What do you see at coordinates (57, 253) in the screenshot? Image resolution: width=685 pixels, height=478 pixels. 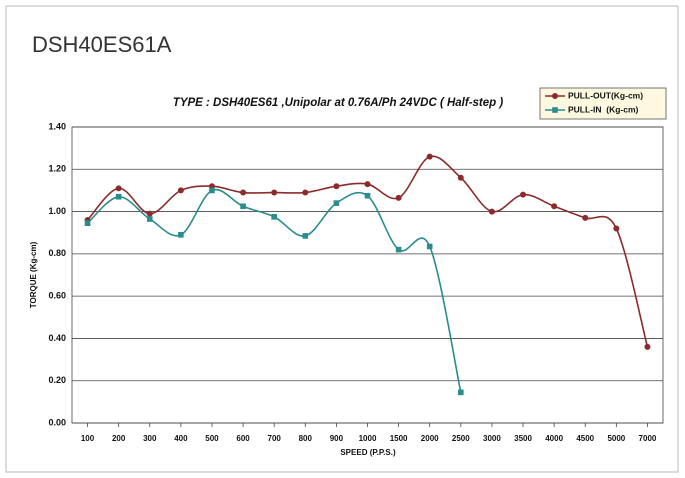 I see `y-tick-label: 0.80` at bounding box center [57, 253].